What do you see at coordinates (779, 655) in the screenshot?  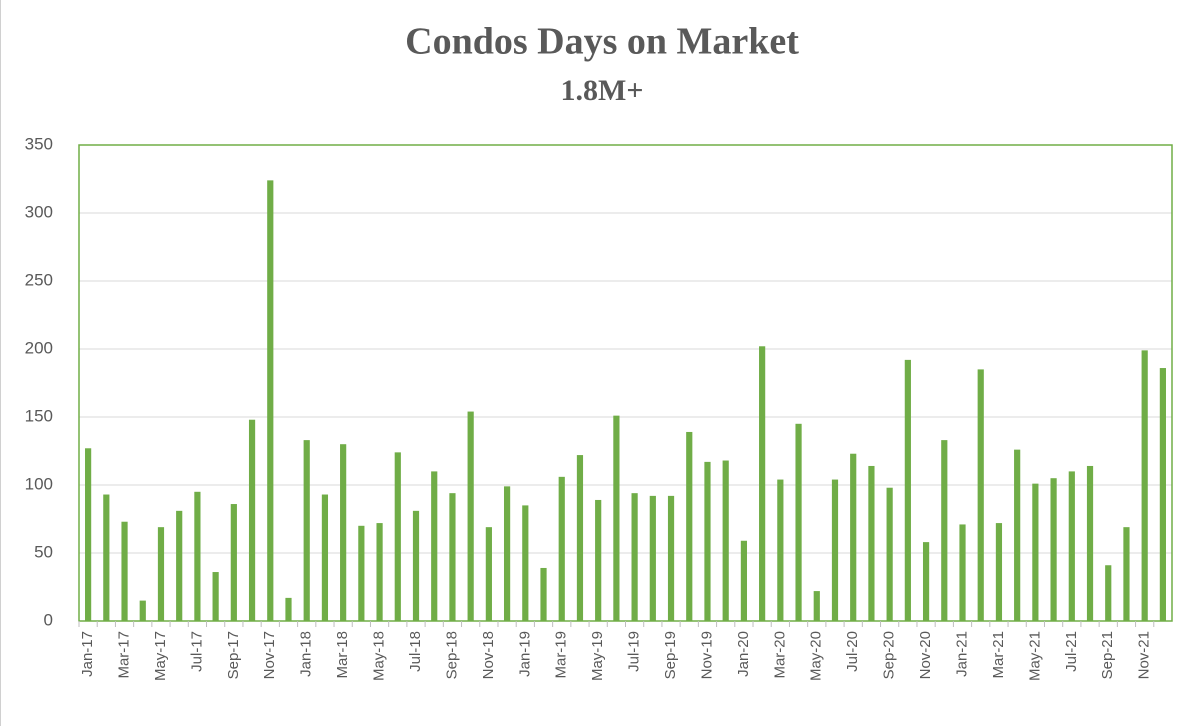 I see `x-tick-label: Mar-20` at bounding box center [779, 655].